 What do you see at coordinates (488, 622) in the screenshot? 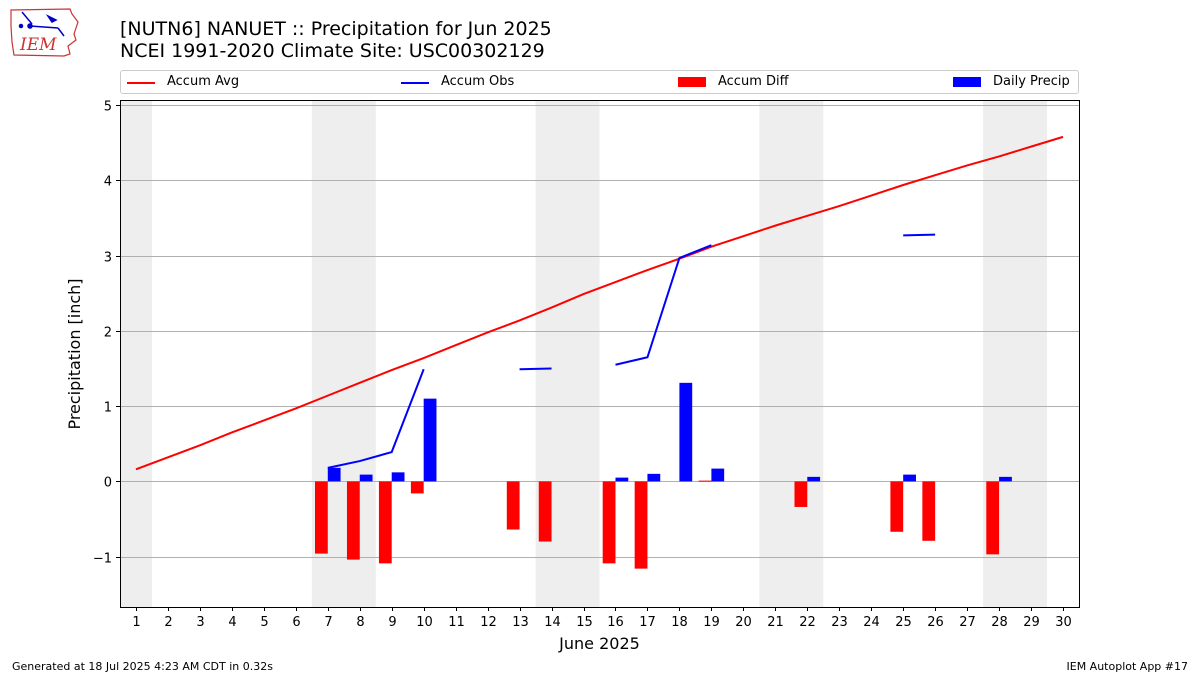
I see `x-tick-label-12: 12` at bounding box center [488, 622].